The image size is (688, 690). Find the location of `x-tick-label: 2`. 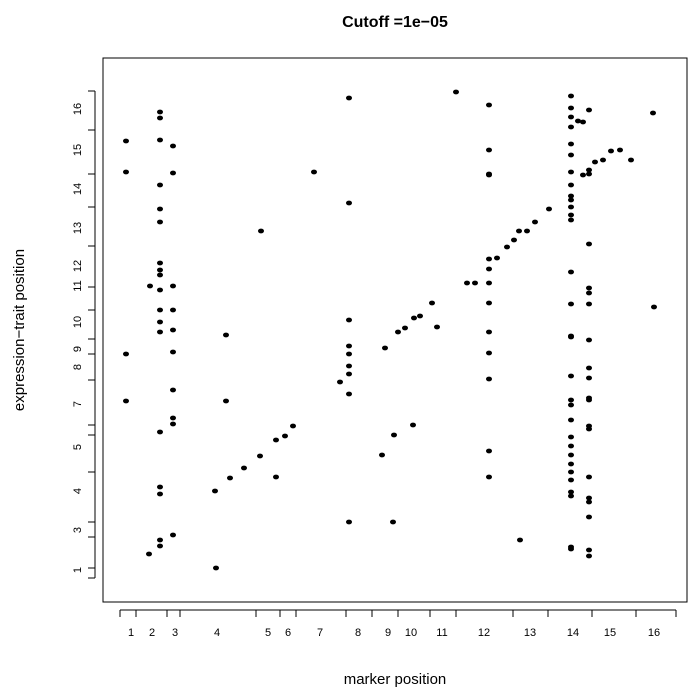

x-tick-label: 2 is located at coordinates (152, 633).